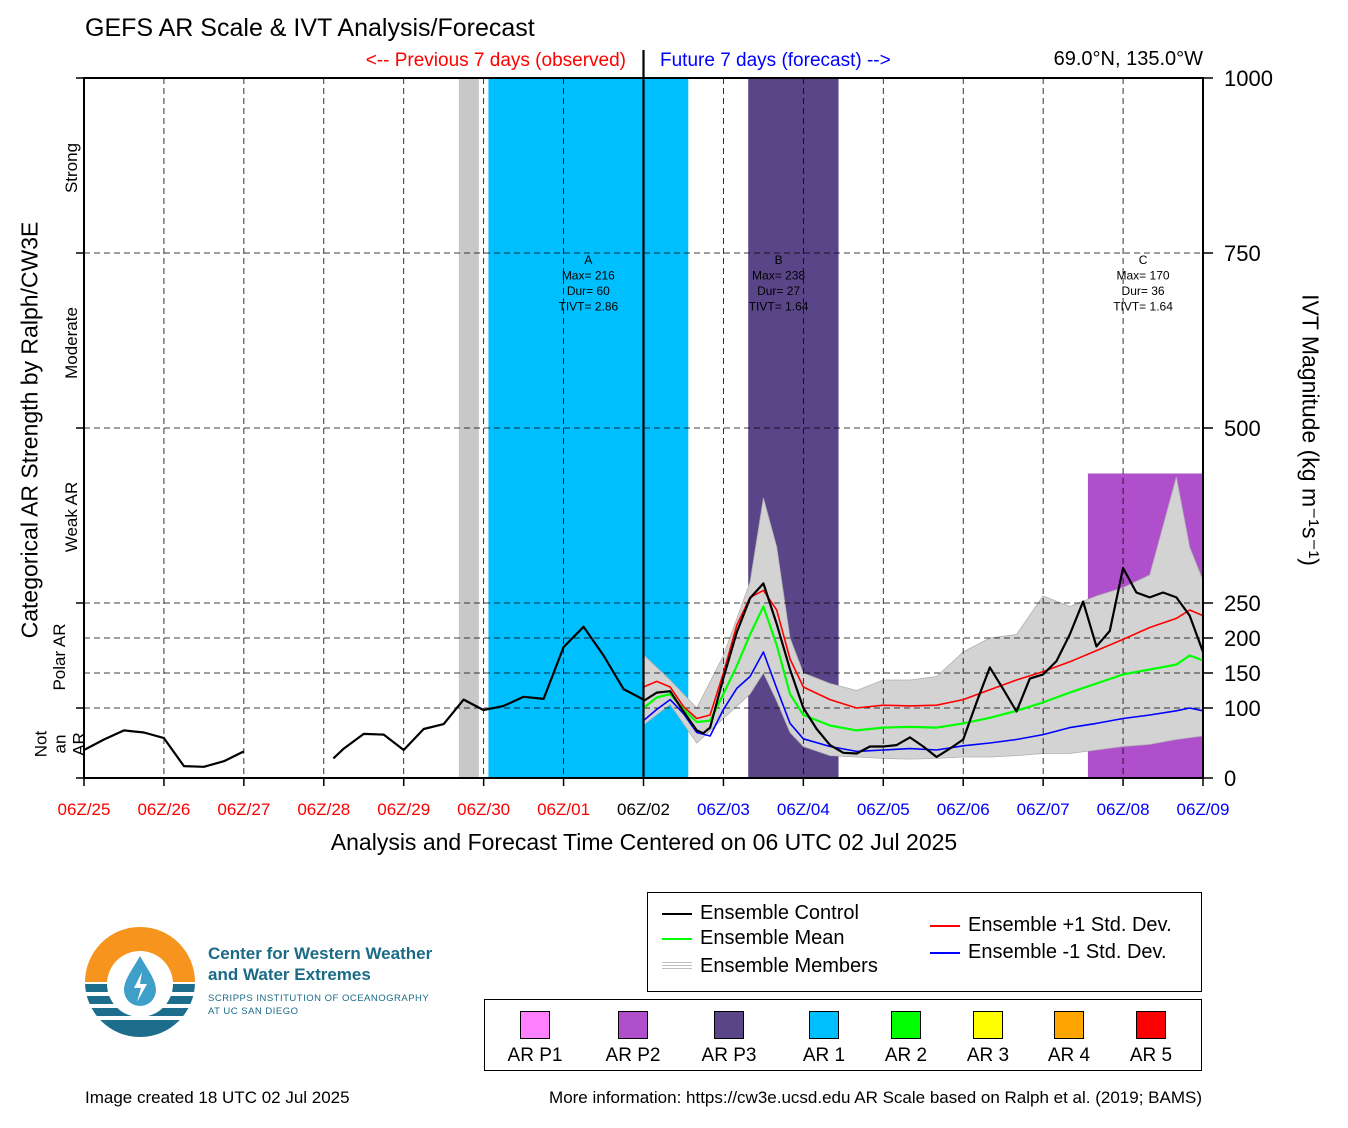 Image resolution: width=1348 pixels, height=1128 pixels. I want to click on previous-days-label: <-- Previous 7 days (observed), so click(495, 60).